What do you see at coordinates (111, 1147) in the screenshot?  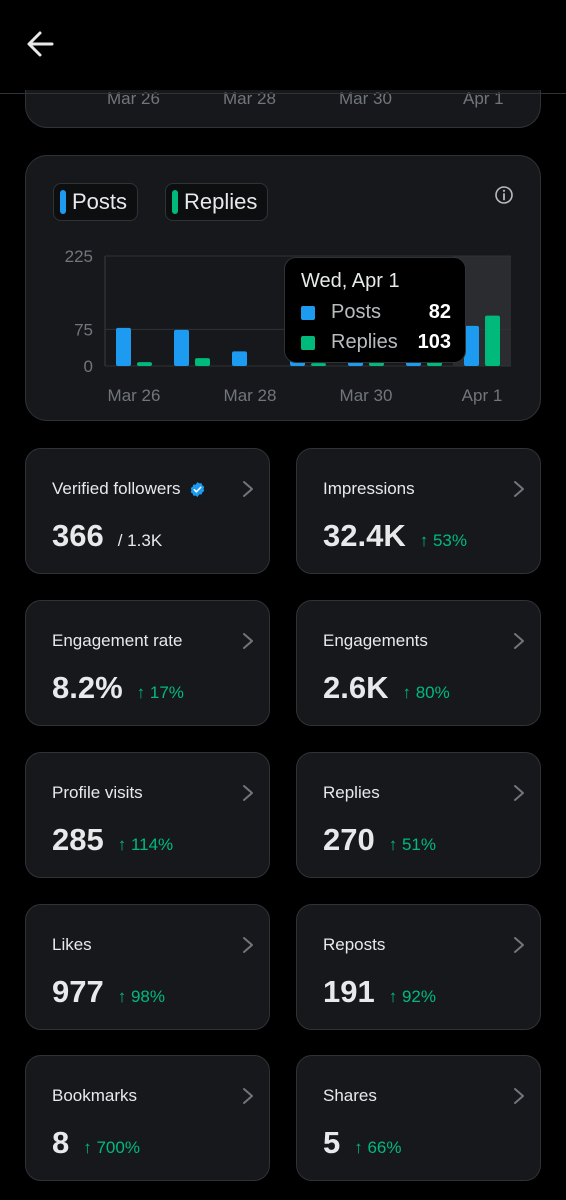 I see `stat-change: ↑ 700%` at bounding box center [111, 1147].